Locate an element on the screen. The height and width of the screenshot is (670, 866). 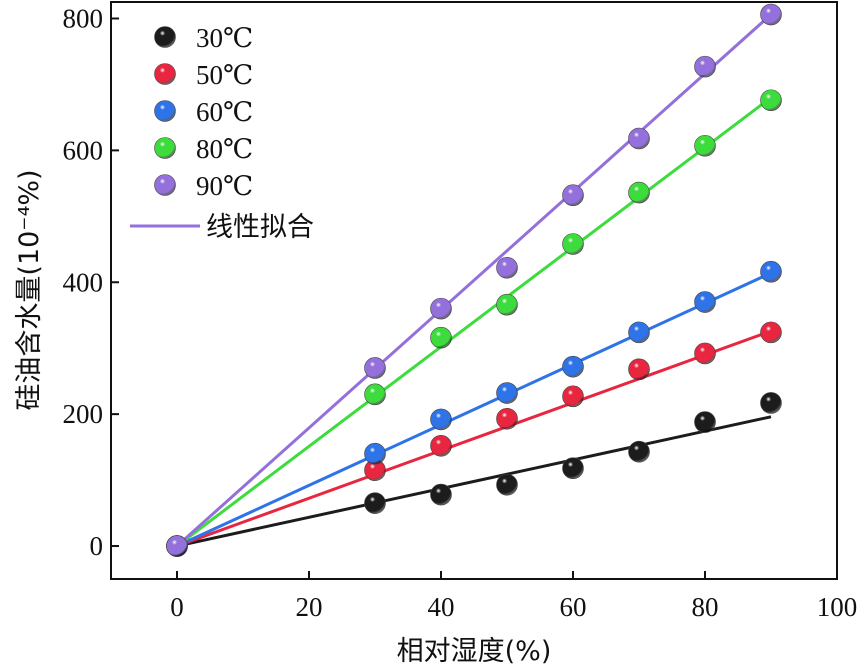
legend-label: 90℃ is located at coordinates (224, 186).